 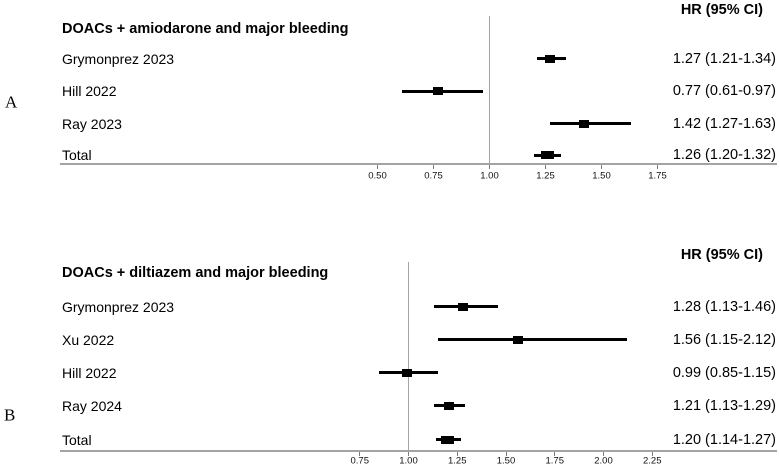 What do you see at coordinates (724, 339) in the screenshot?
I see `hr-value: 1.56 (1.15-2.12)` at bounding box center [724, 339].